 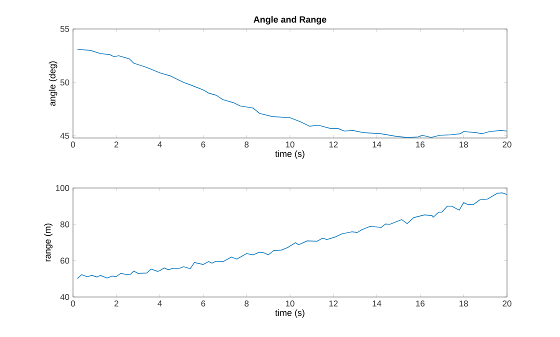 I want to click on y-axis-title: angle (deg), so click(x=53, y=83).